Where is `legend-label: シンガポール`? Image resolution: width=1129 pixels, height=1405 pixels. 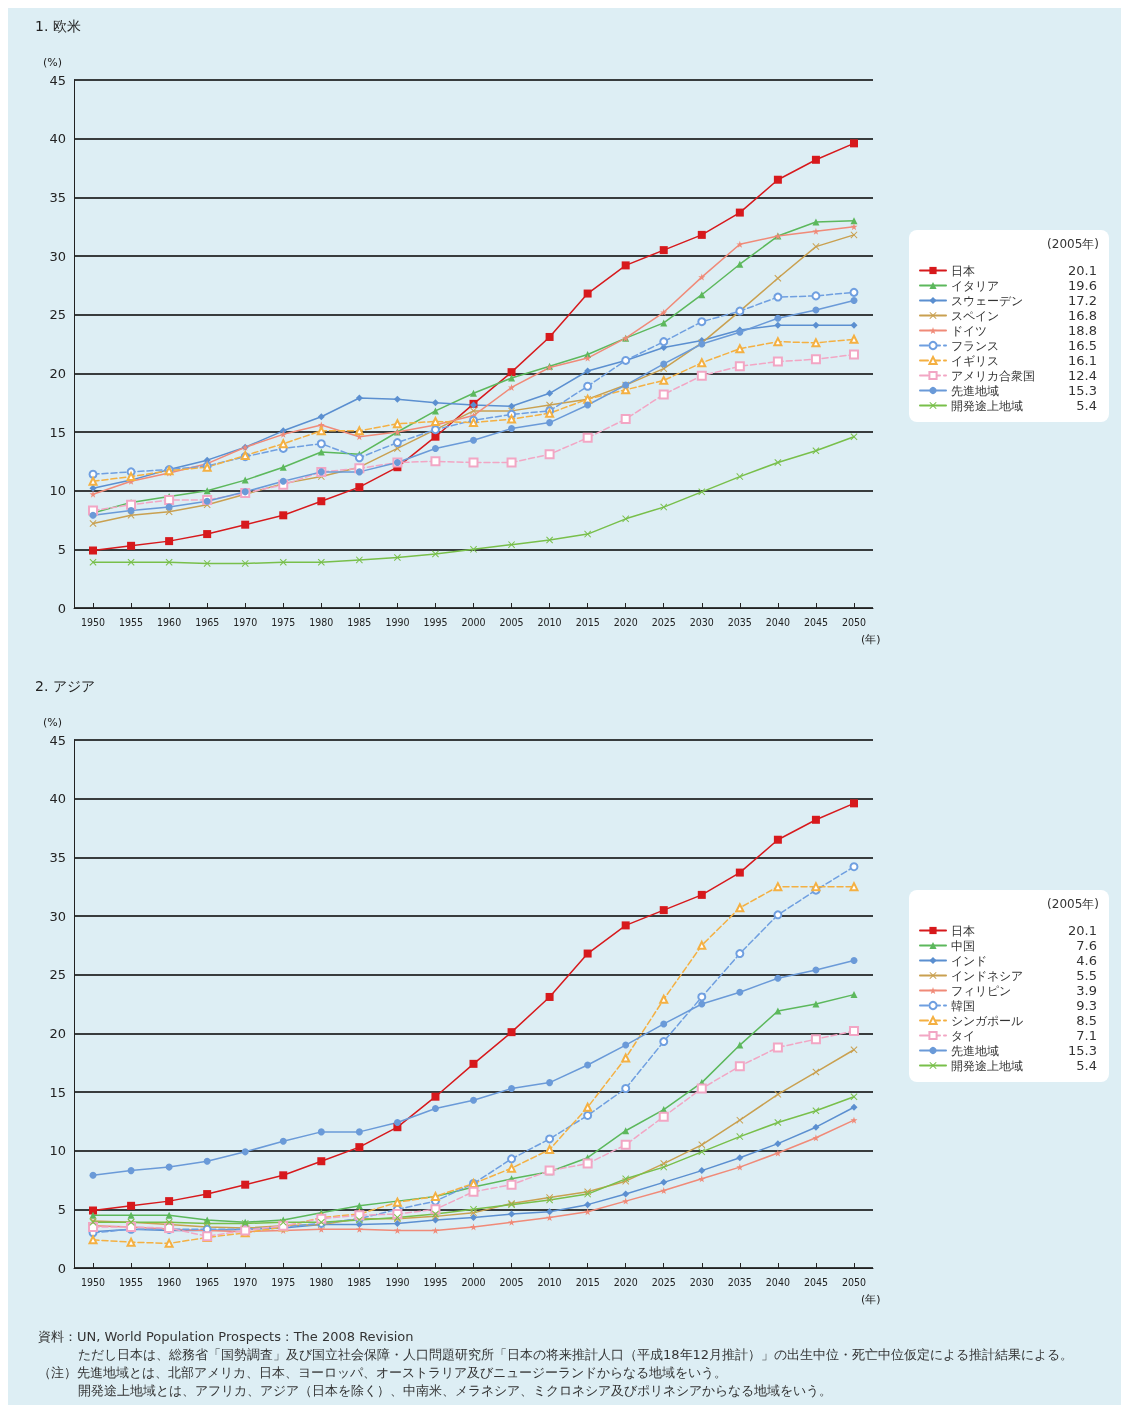
legend-label: シンガポール is located at coordinates (987, 1020).